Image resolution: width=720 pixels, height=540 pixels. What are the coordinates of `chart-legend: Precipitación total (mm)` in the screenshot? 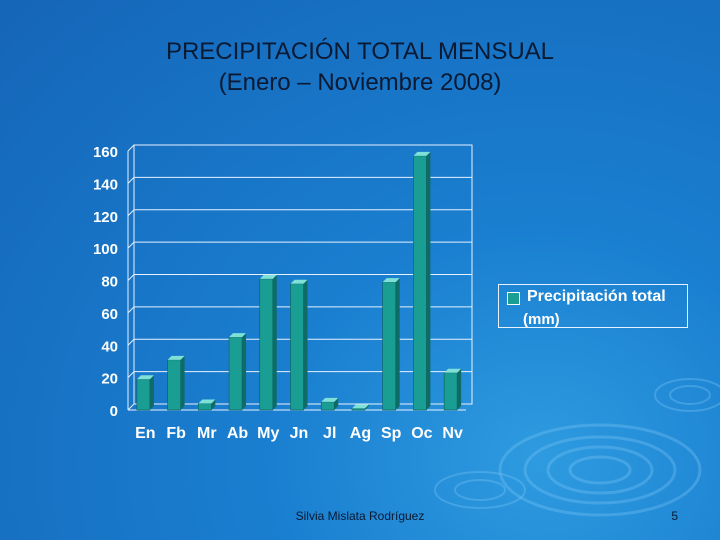 It's located at (593, 306).